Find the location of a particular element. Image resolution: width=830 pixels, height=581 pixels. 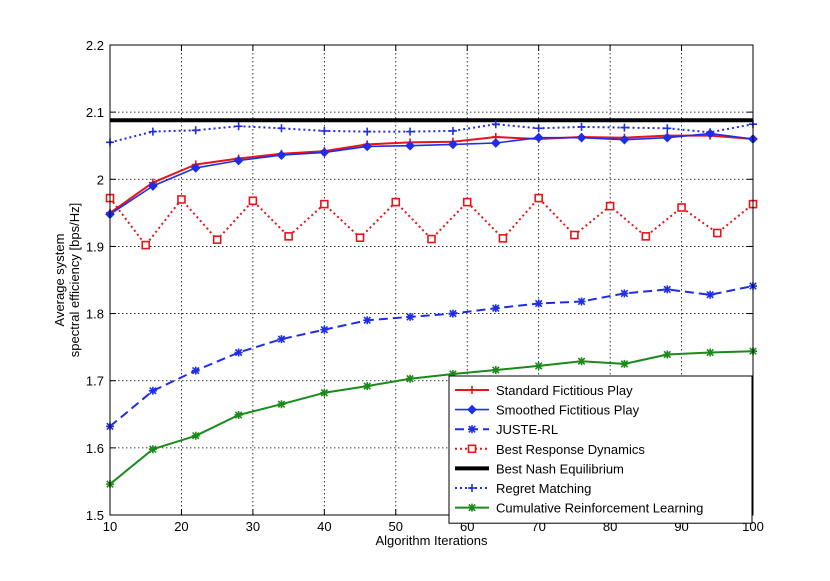

x-tick-label: 40 is located at coordinates (324, 526).